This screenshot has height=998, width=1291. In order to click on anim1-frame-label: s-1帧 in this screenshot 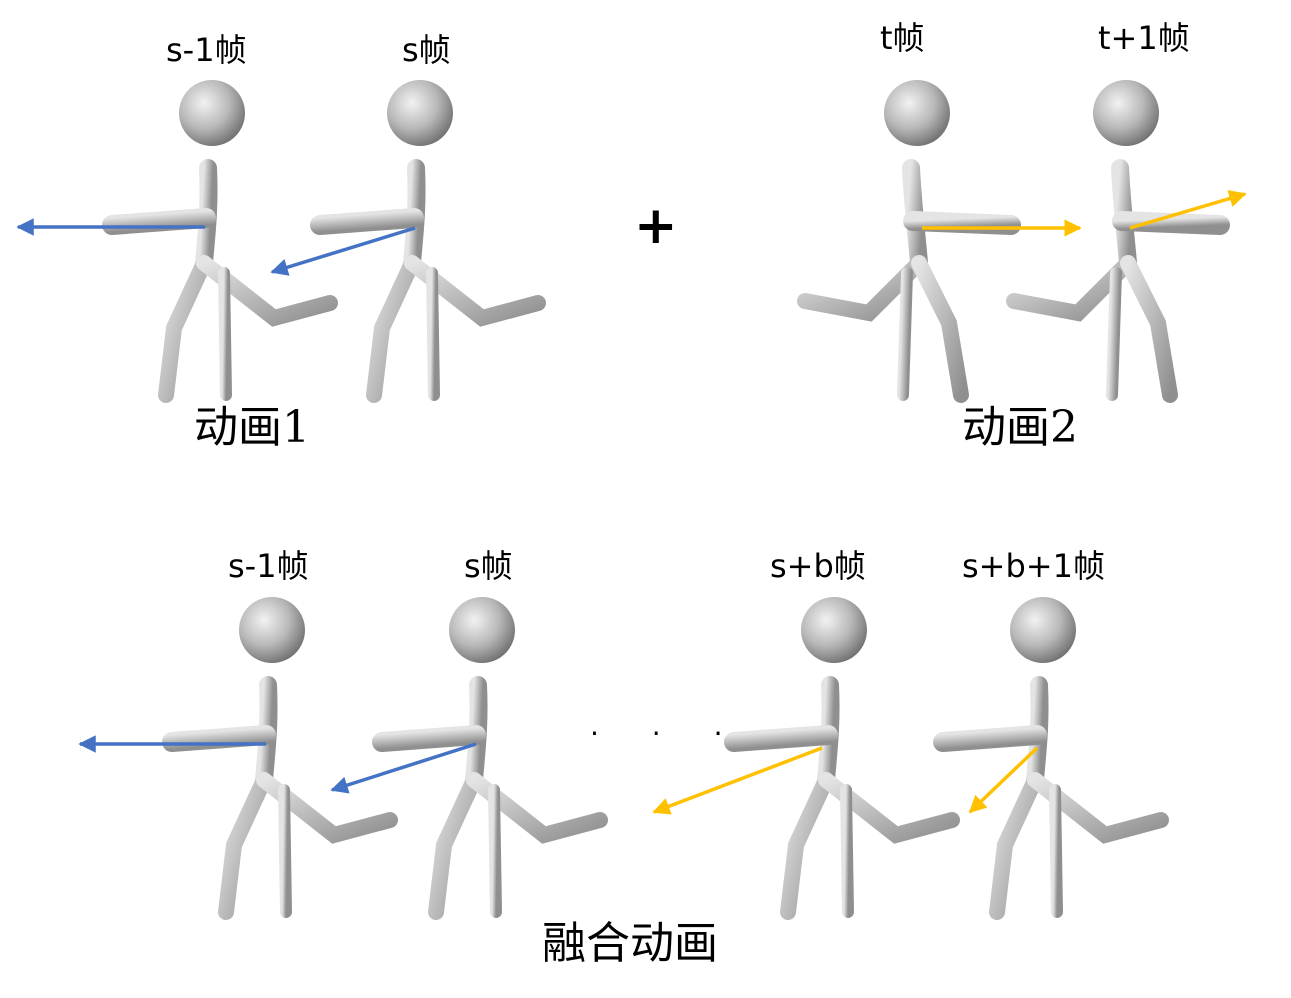, I will do `click(206, 50)`.